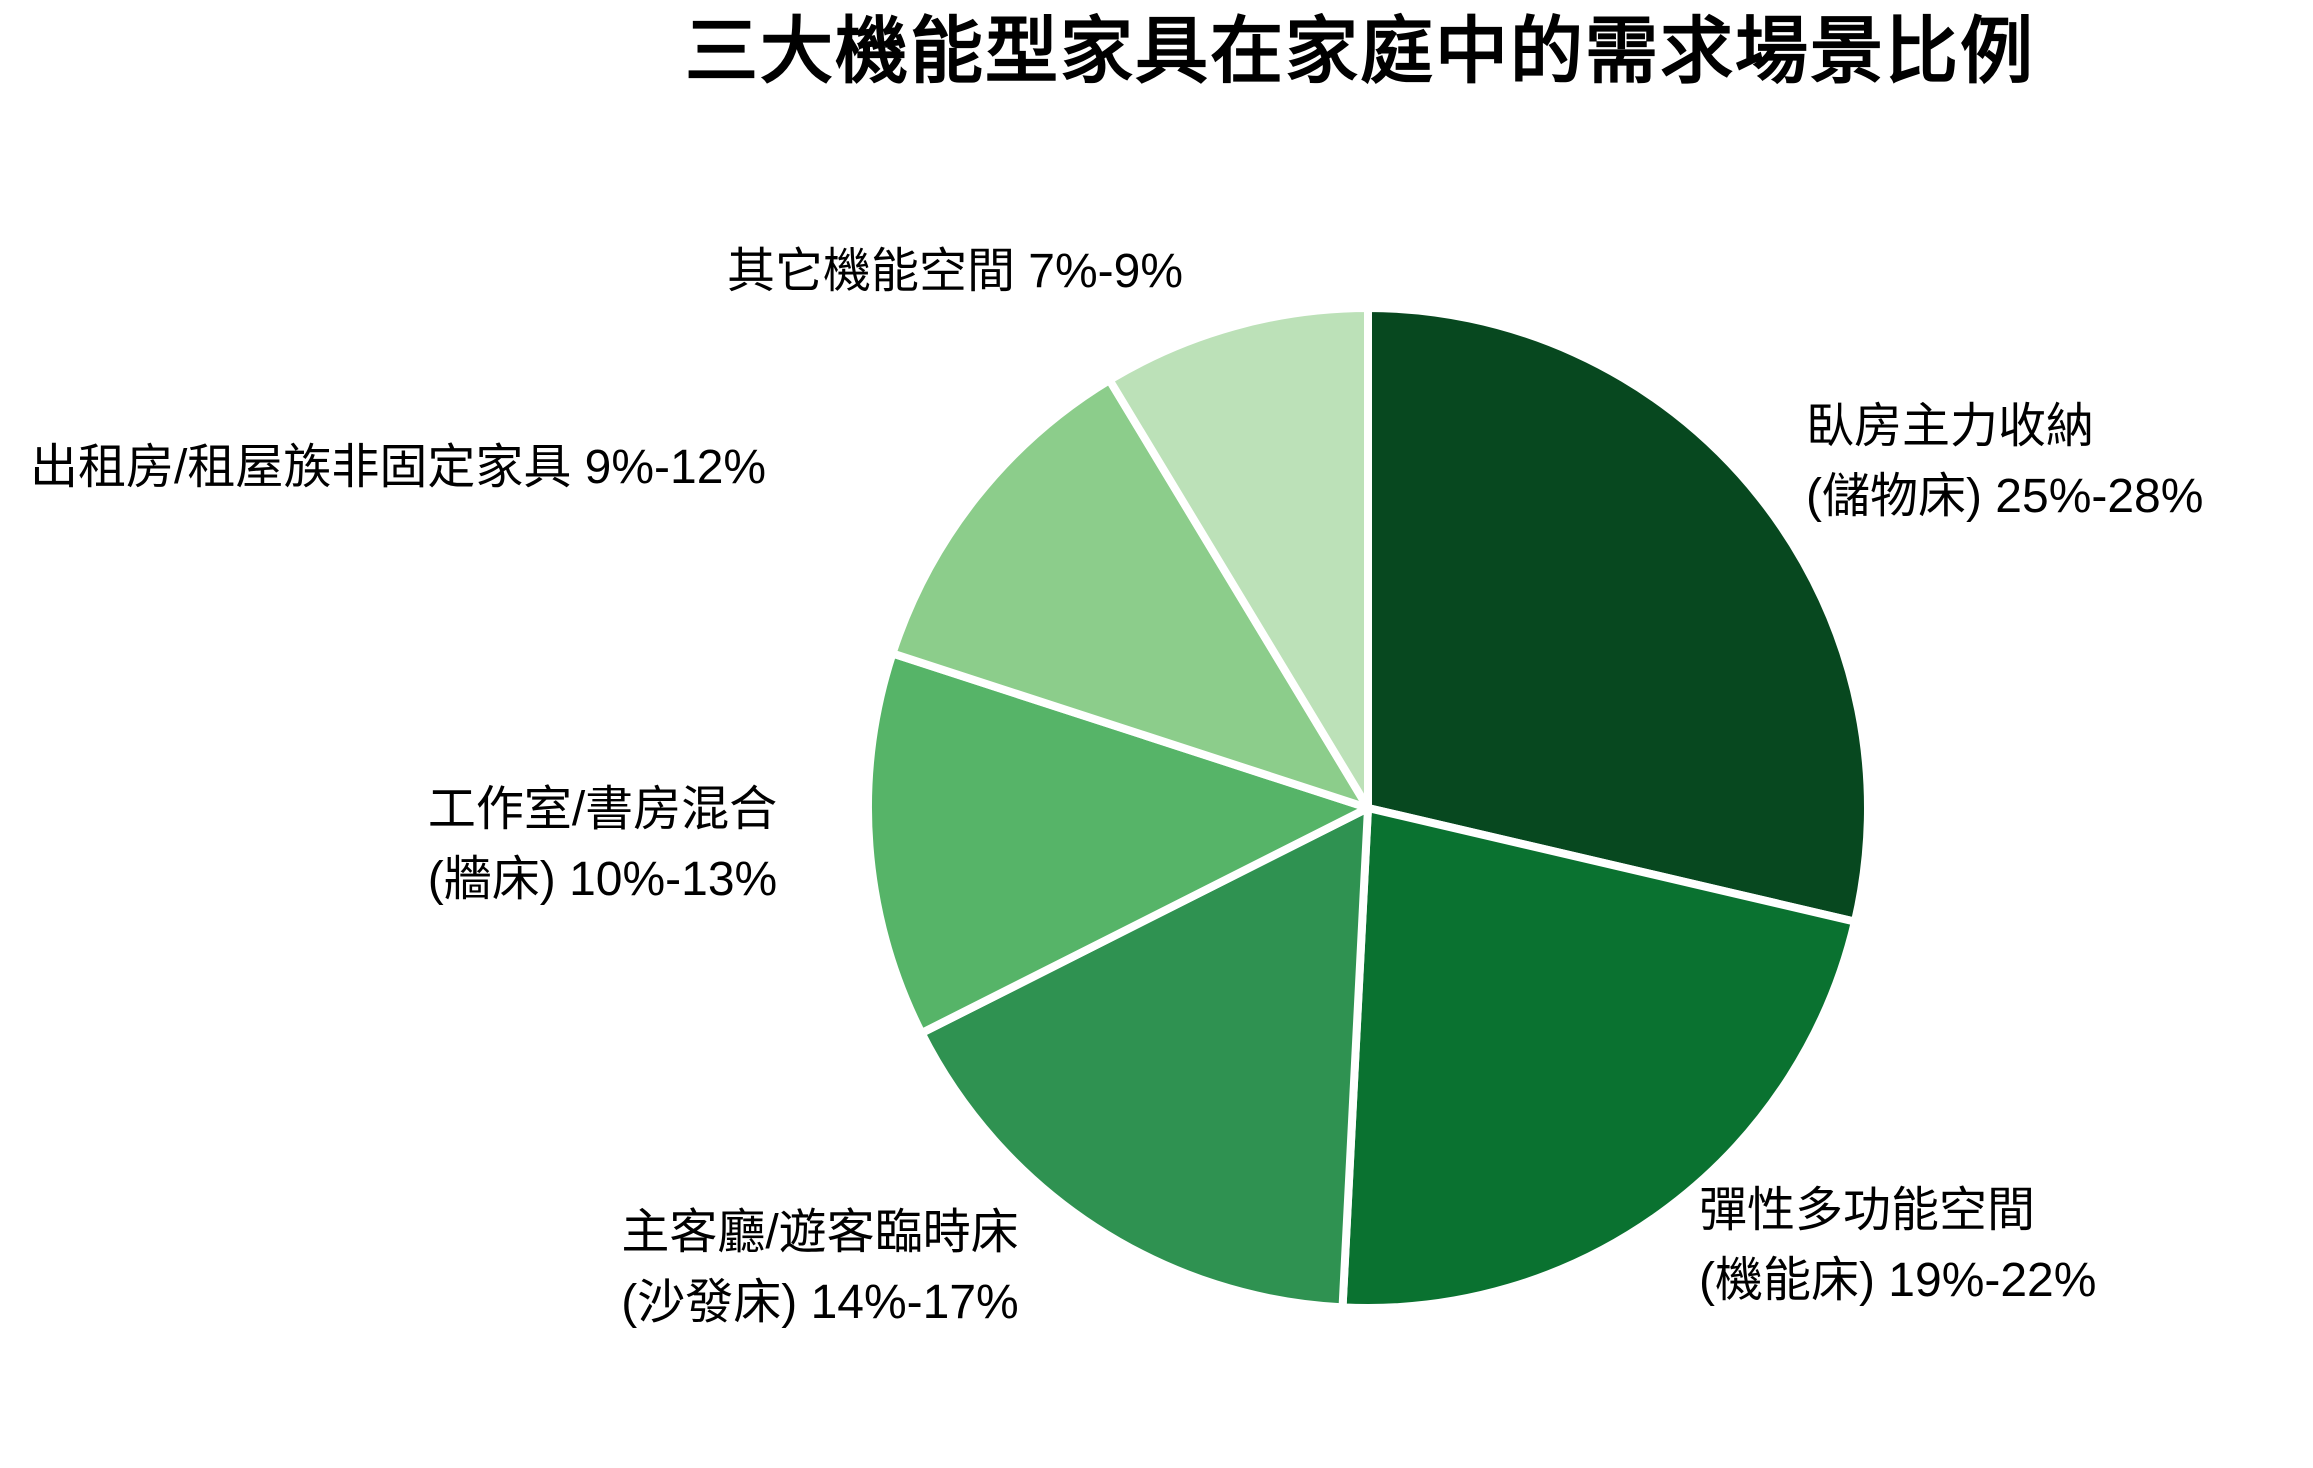 Image resolution: width=2313 pixels, height=1468 pixels. What do you see at coordinates (602, 809) in the screenshot?
I see `slice-label-line: 工作室/書房混合` at bounding box center [602, 809].